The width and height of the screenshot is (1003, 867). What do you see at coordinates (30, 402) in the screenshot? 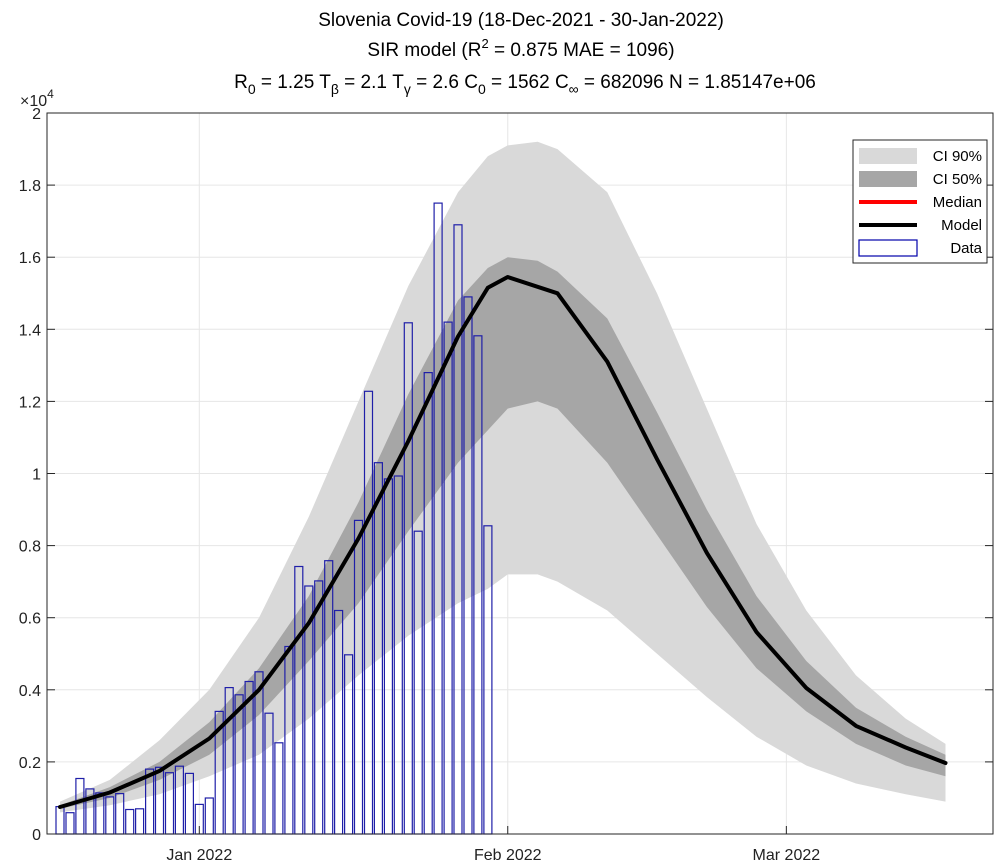
I see `y-tick-label-6: 1.2` at bounding box center [30, 402].